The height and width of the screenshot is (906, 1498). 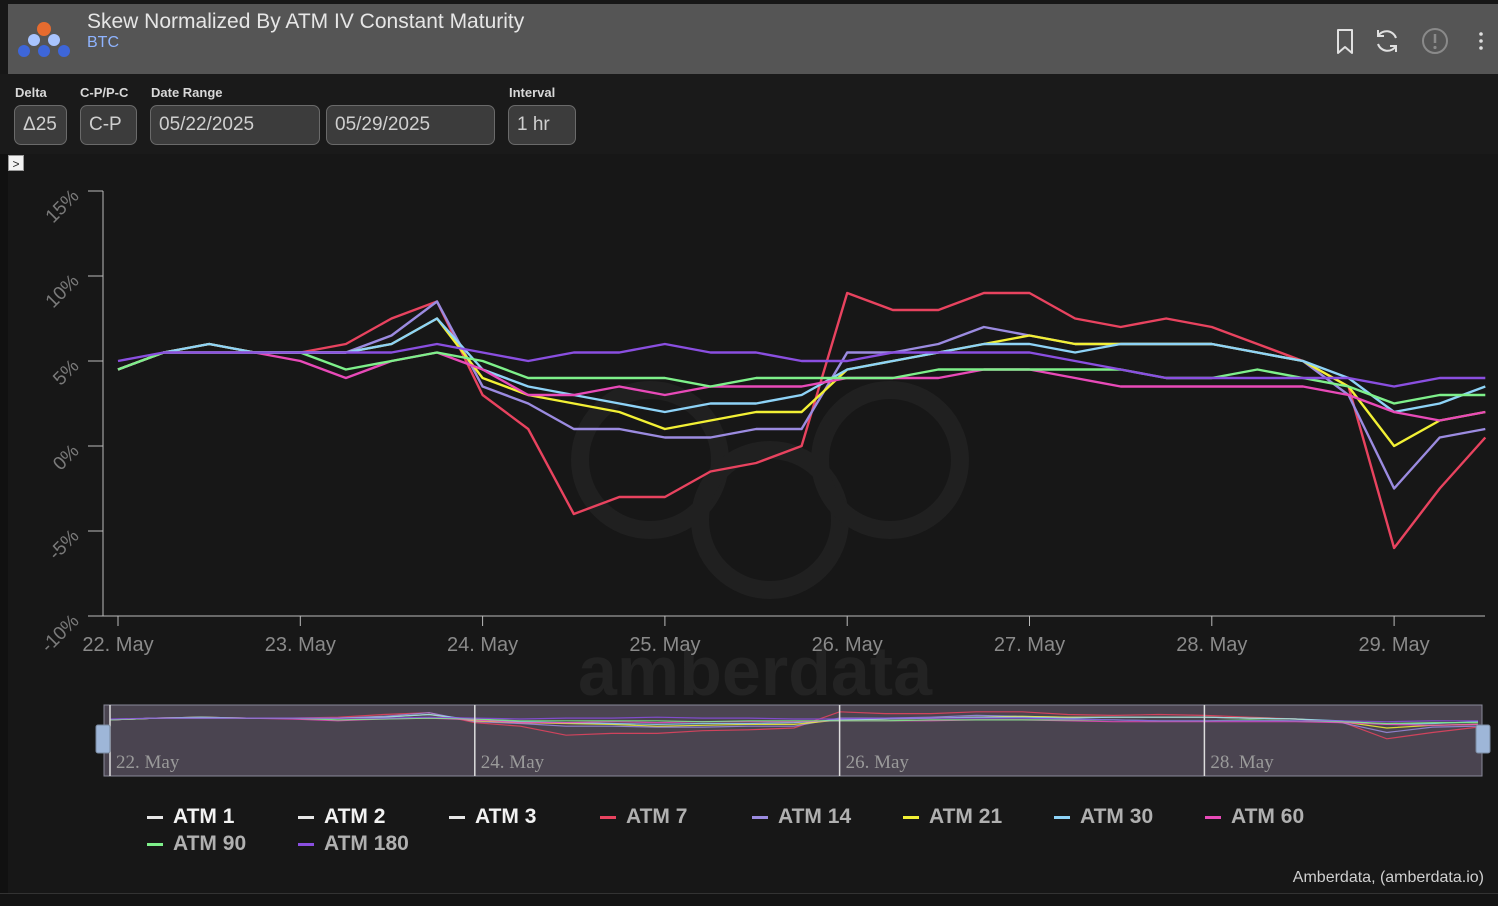 I want to click on y-tick-label: 5%, so click(x=66, y=373).